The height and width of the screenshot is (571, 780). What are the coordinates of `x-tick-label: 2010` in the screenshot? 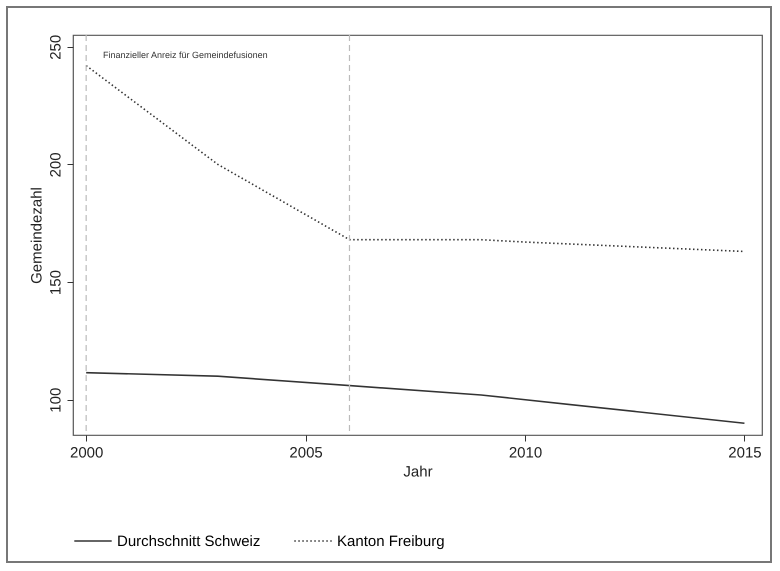 It's located at (525, 453).